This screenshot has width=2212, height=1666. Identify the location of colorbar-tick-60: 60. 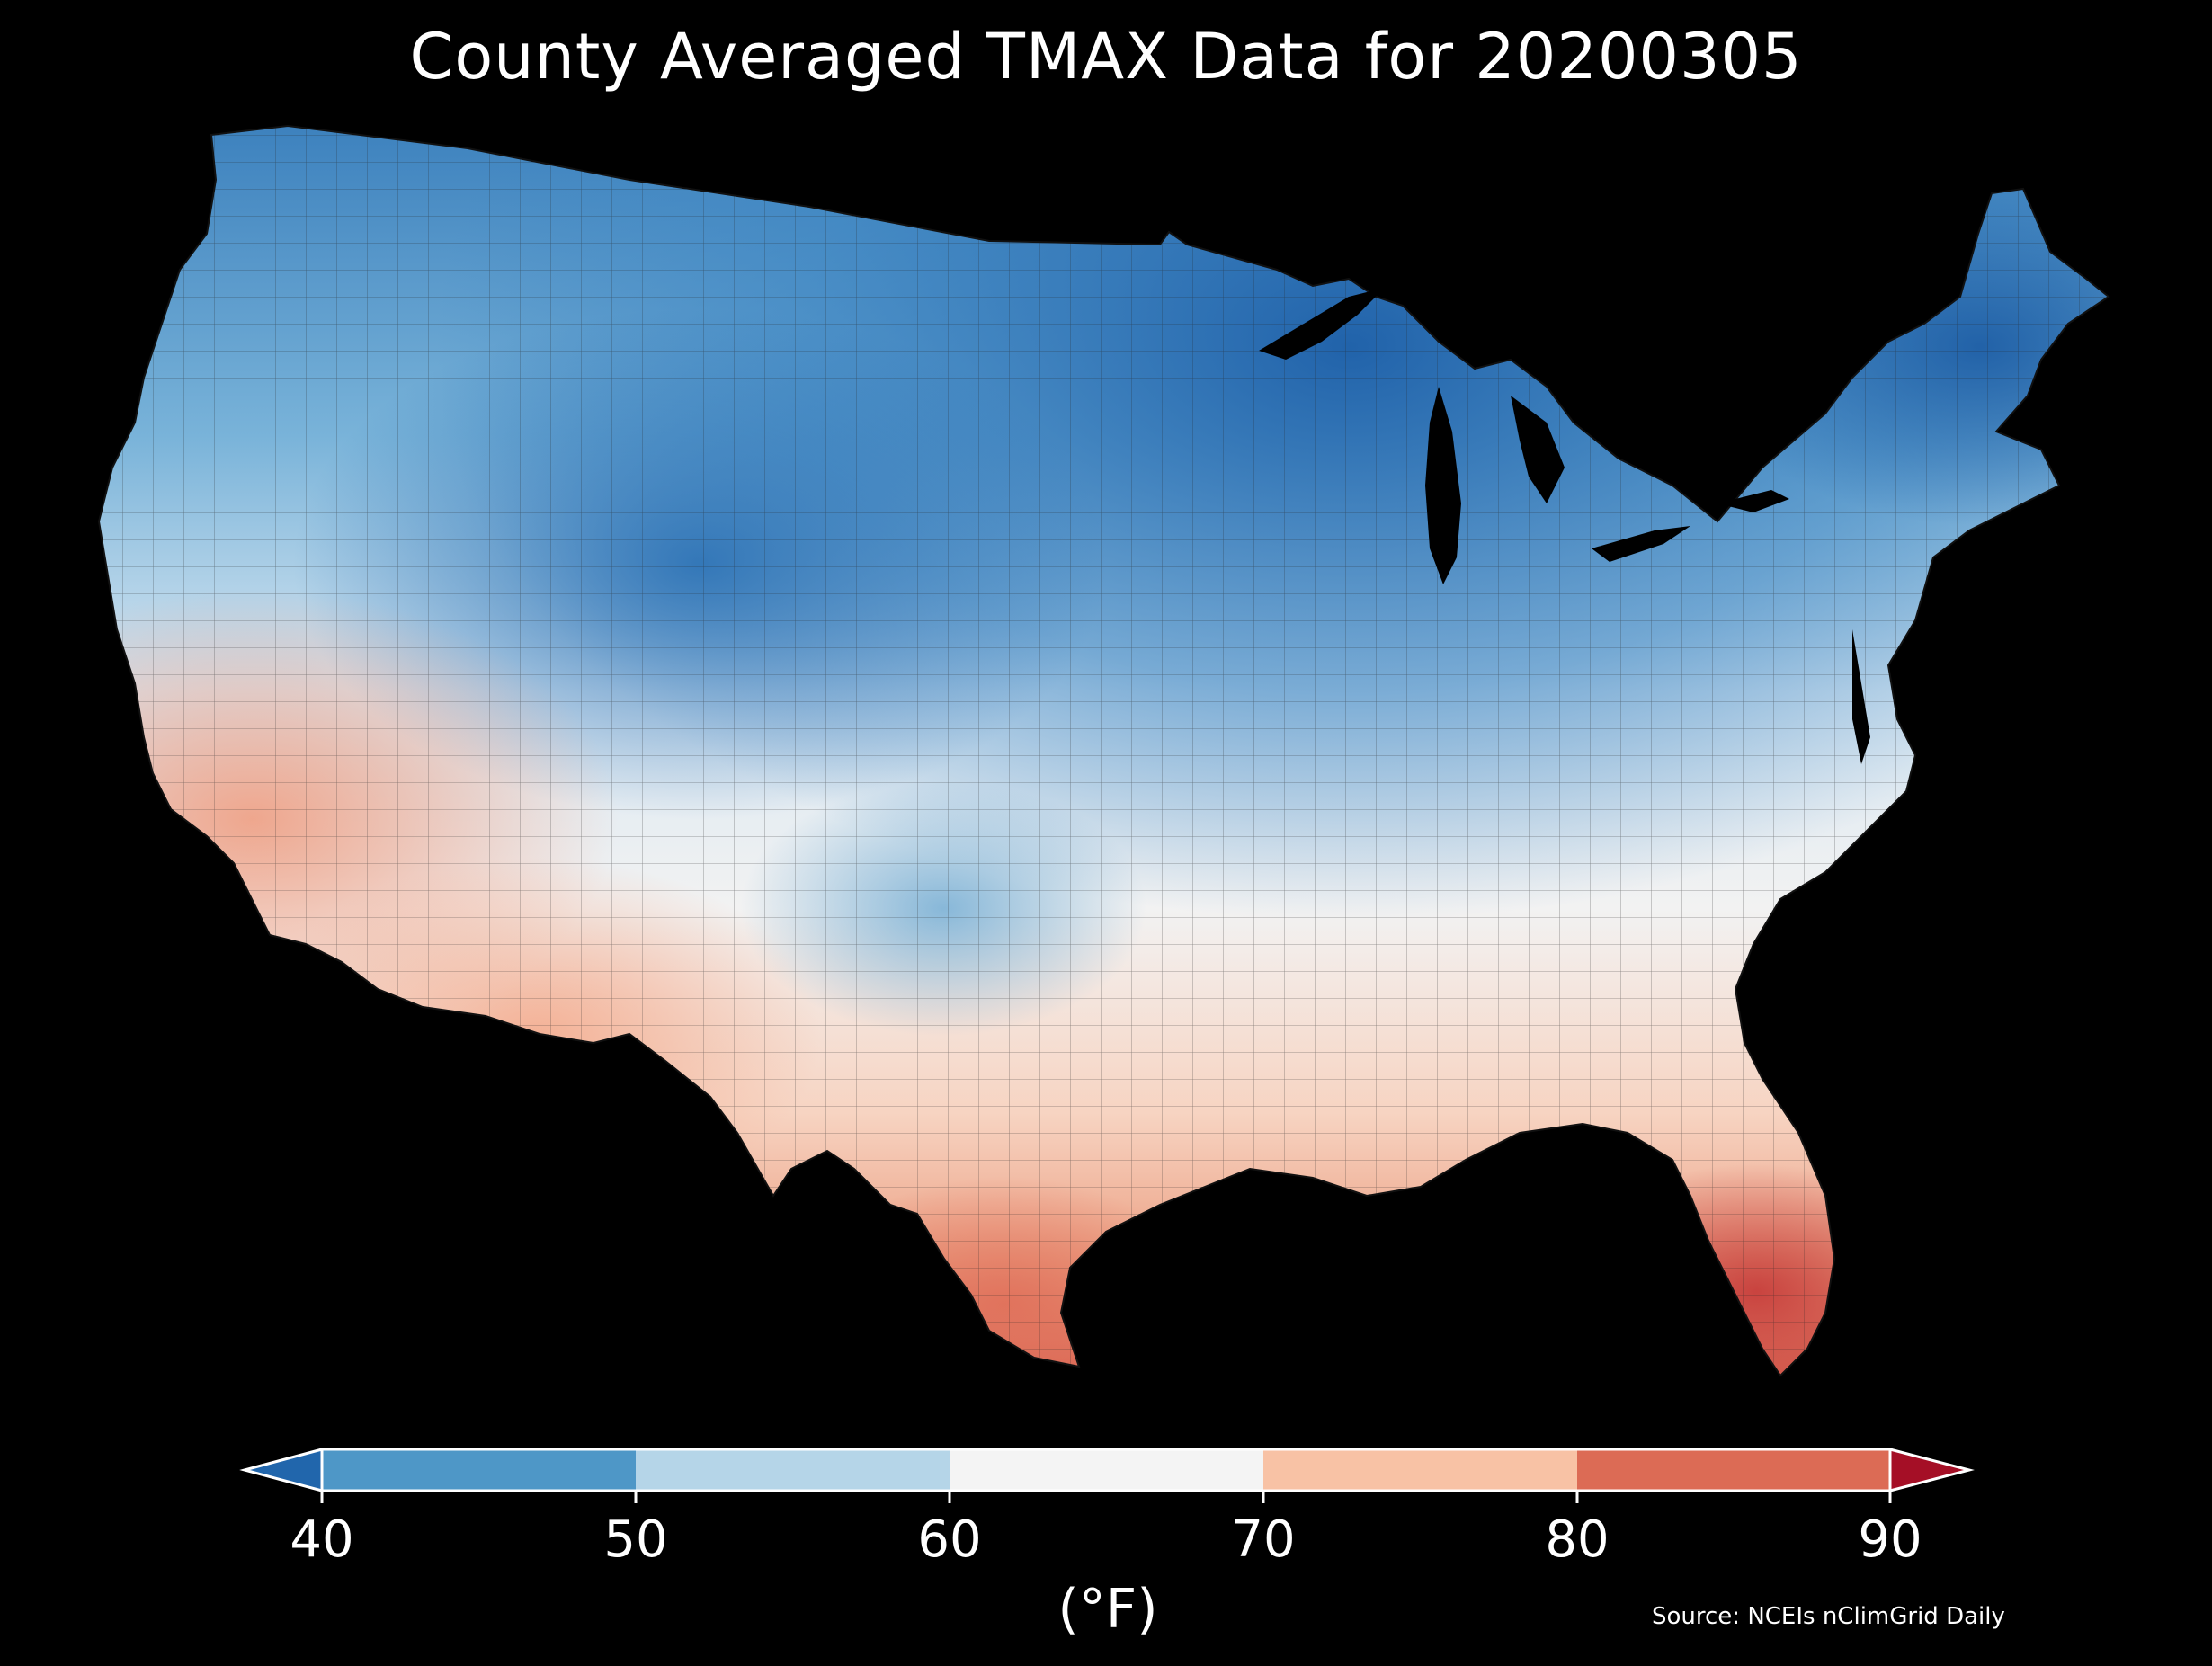
(949, 1540).